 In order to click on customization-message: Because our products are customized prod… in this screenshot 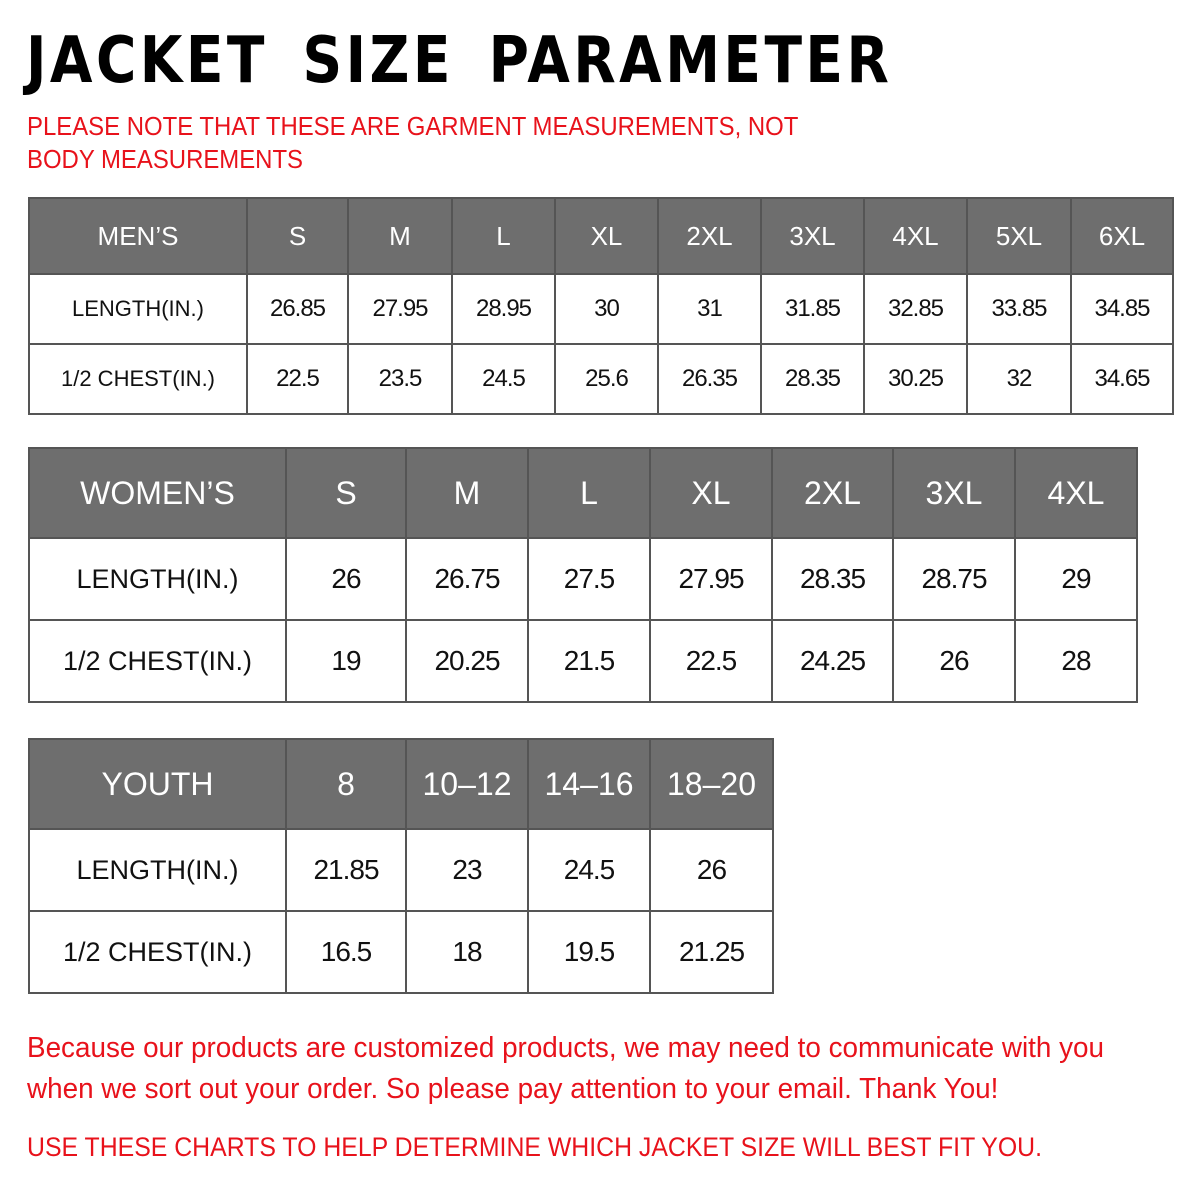, I will do `click(566, 1068)`.